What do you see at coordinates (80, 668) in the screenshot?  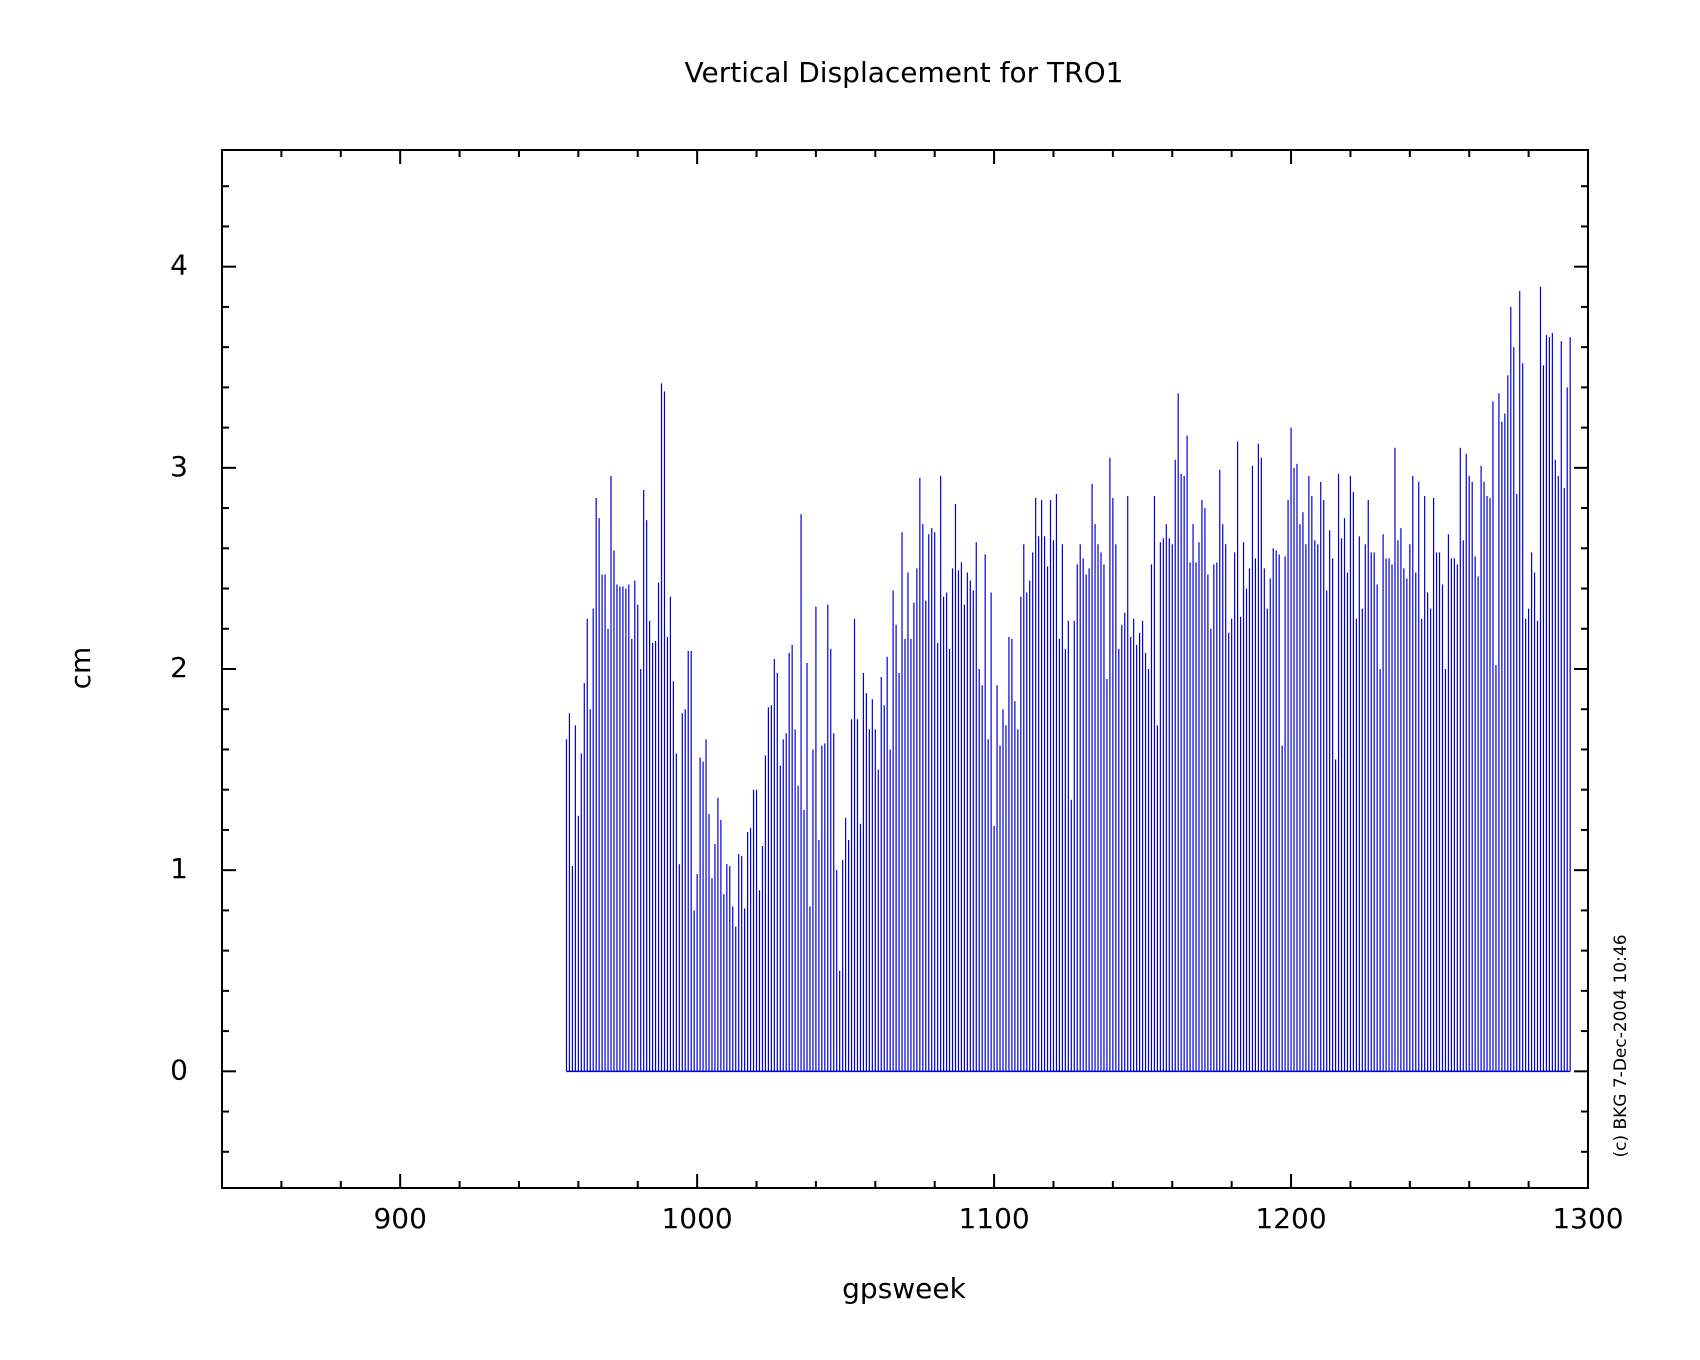 I see `y-axis-label: cm` at bounding box center [80, 668].